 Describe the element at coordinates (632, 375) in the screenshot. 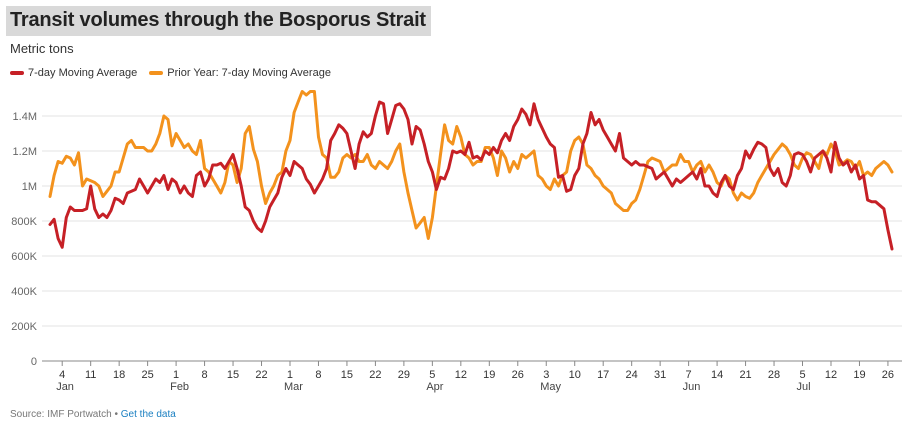

I see `x-tick-label: 24` at that location.